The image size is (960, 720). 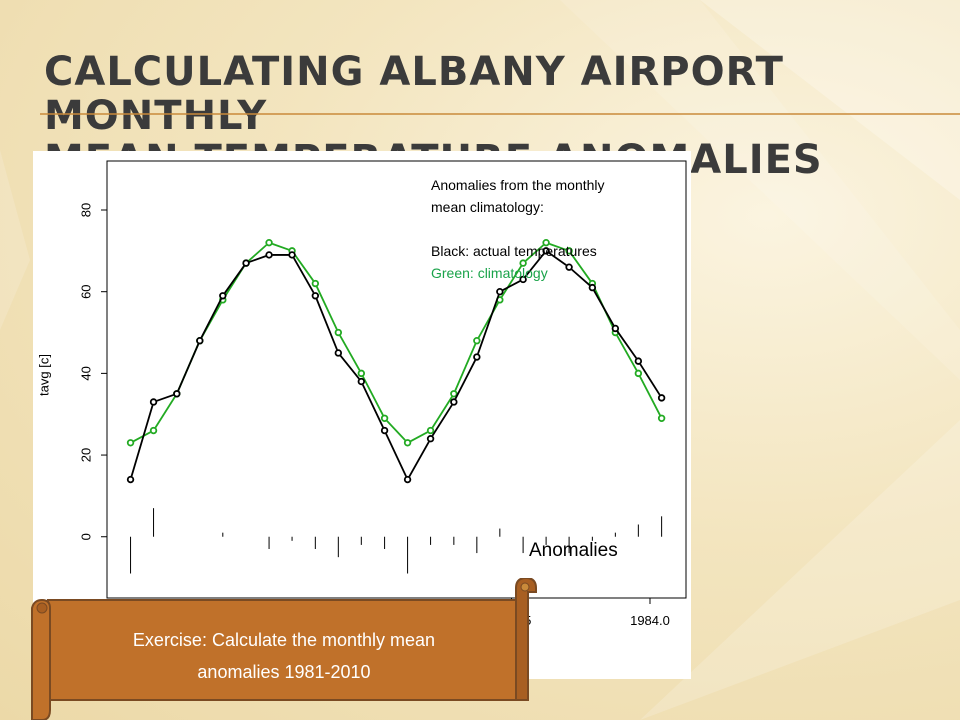 I want to click on y-tick-label: 60, so click(x=85, y=291).